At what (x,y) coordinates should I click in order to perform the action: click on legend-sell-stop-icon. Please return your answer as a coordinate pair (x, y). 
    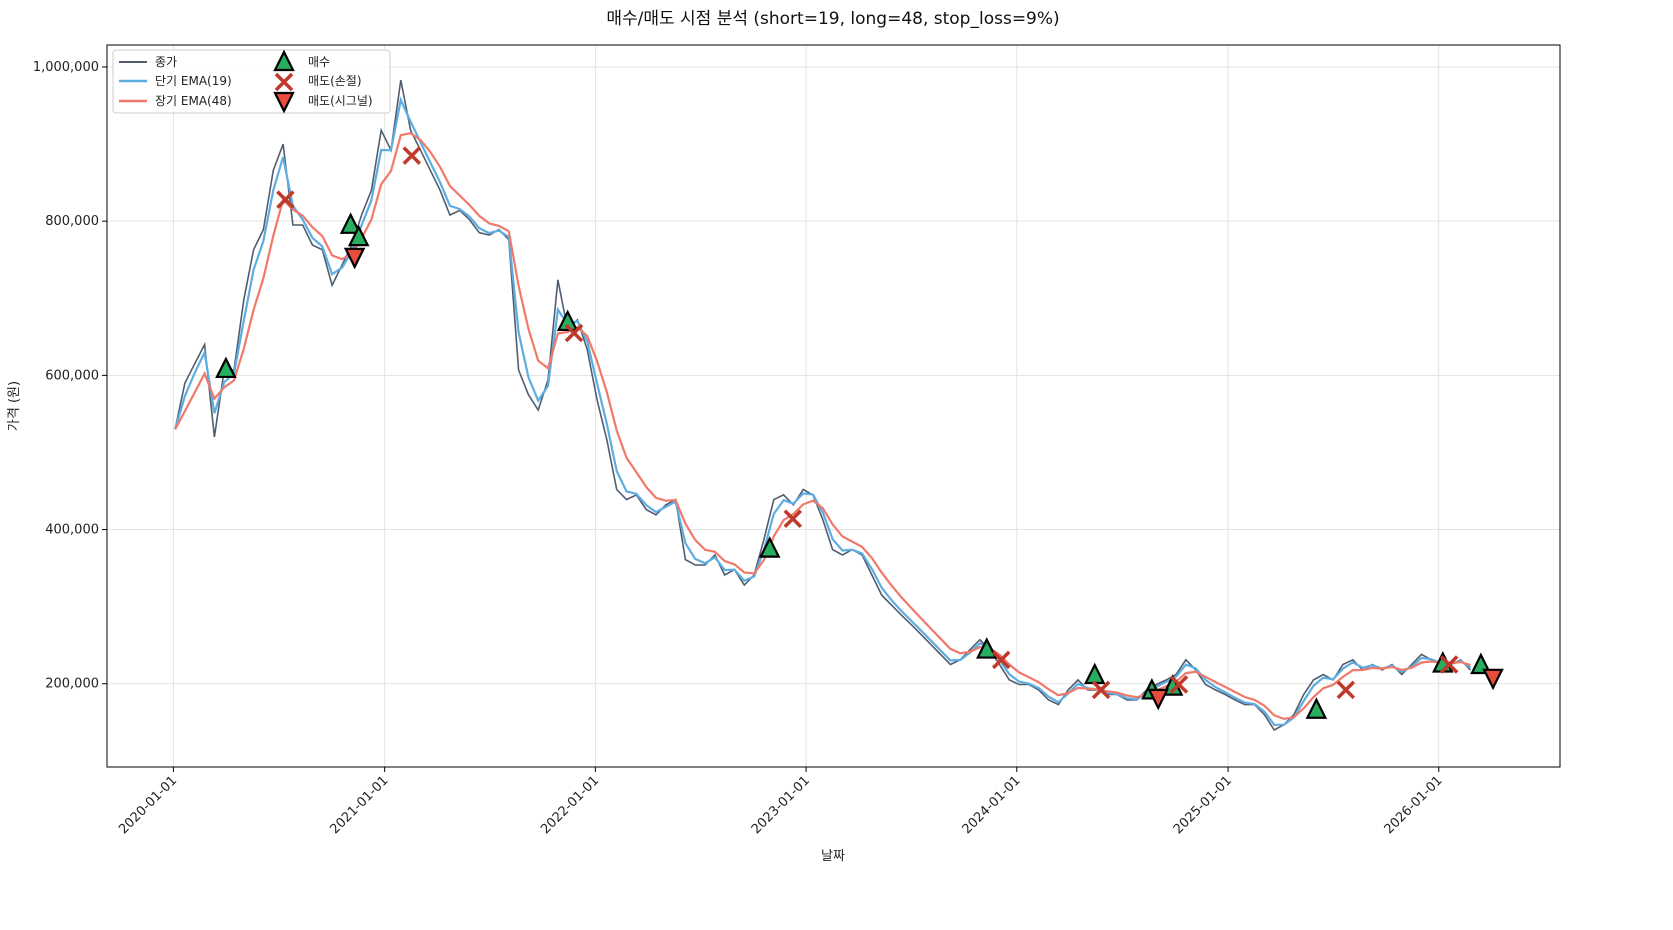
    Looking at the image, I should click on (284, 82).